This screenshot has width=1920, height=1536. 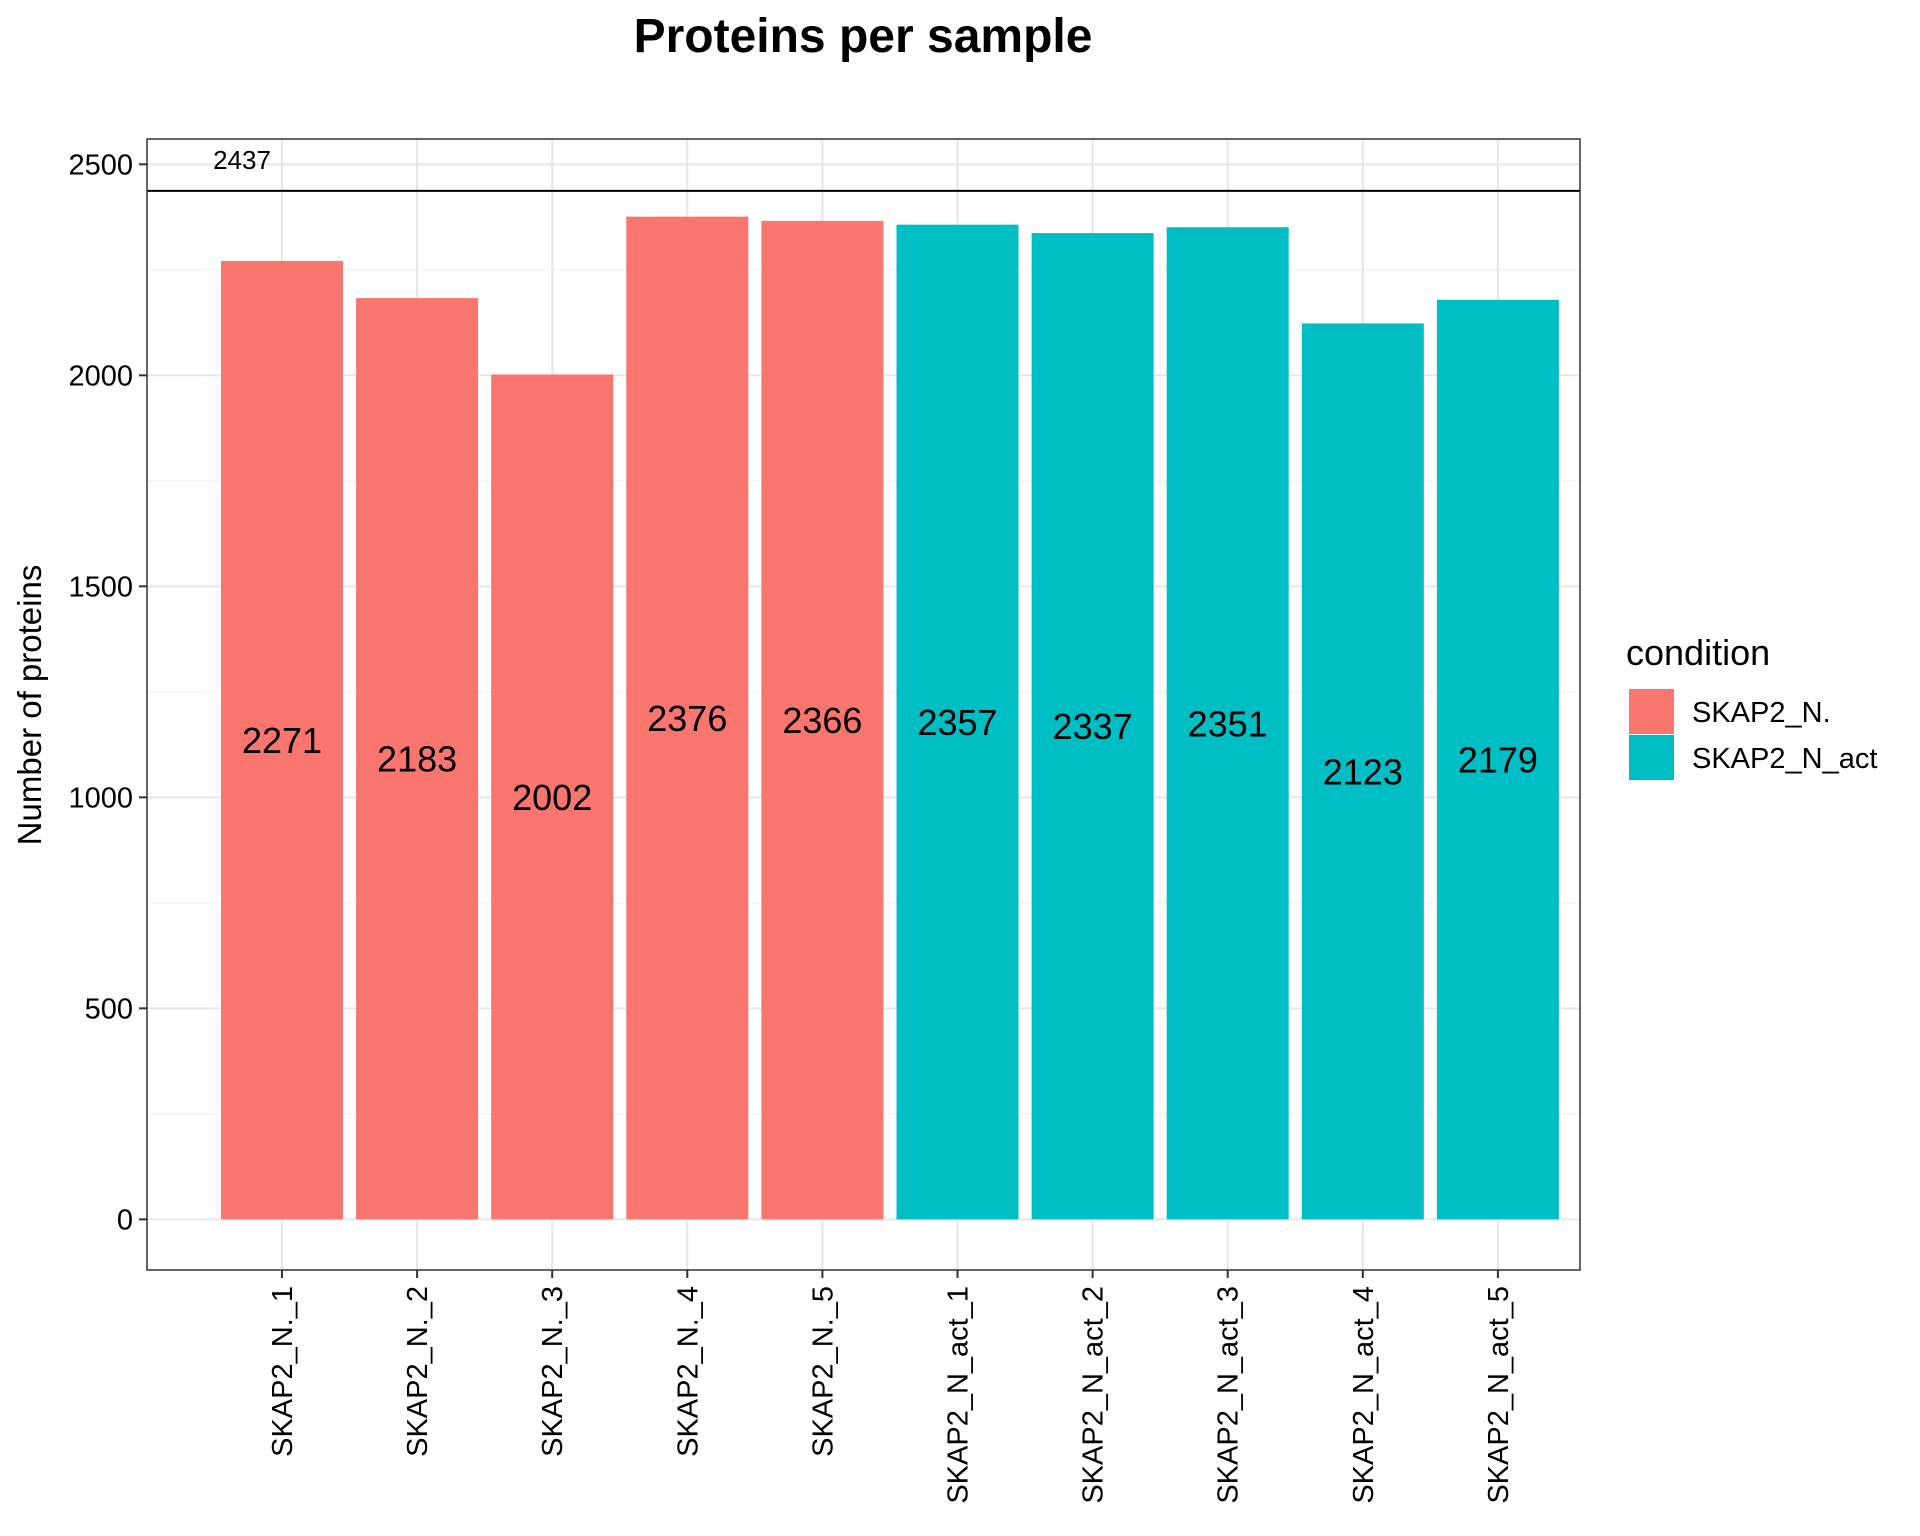 I want to click on bar-value-label: 2337, so click(x=1093, y=726).